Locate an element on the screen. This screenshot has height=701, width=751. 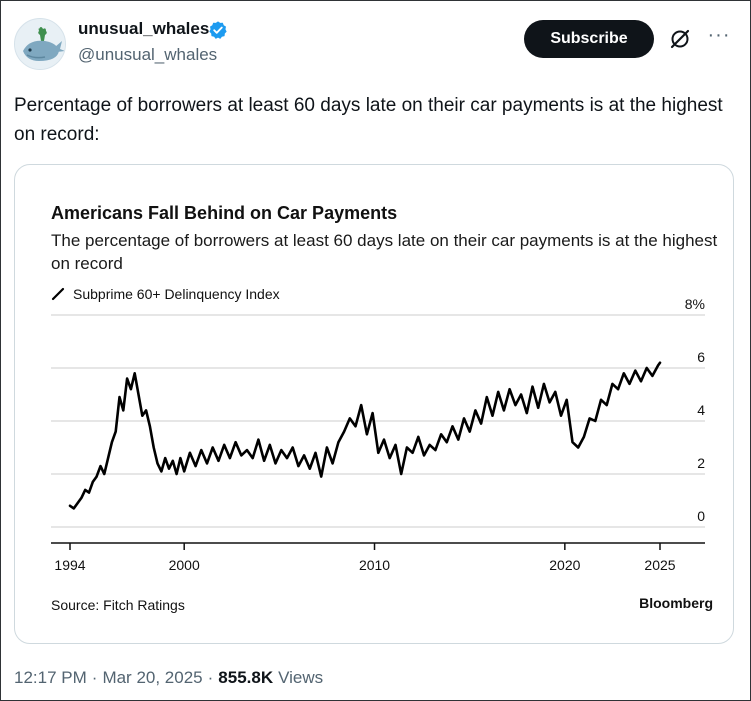
x-tick-label: 2010 is located at coordinates (374, 565).